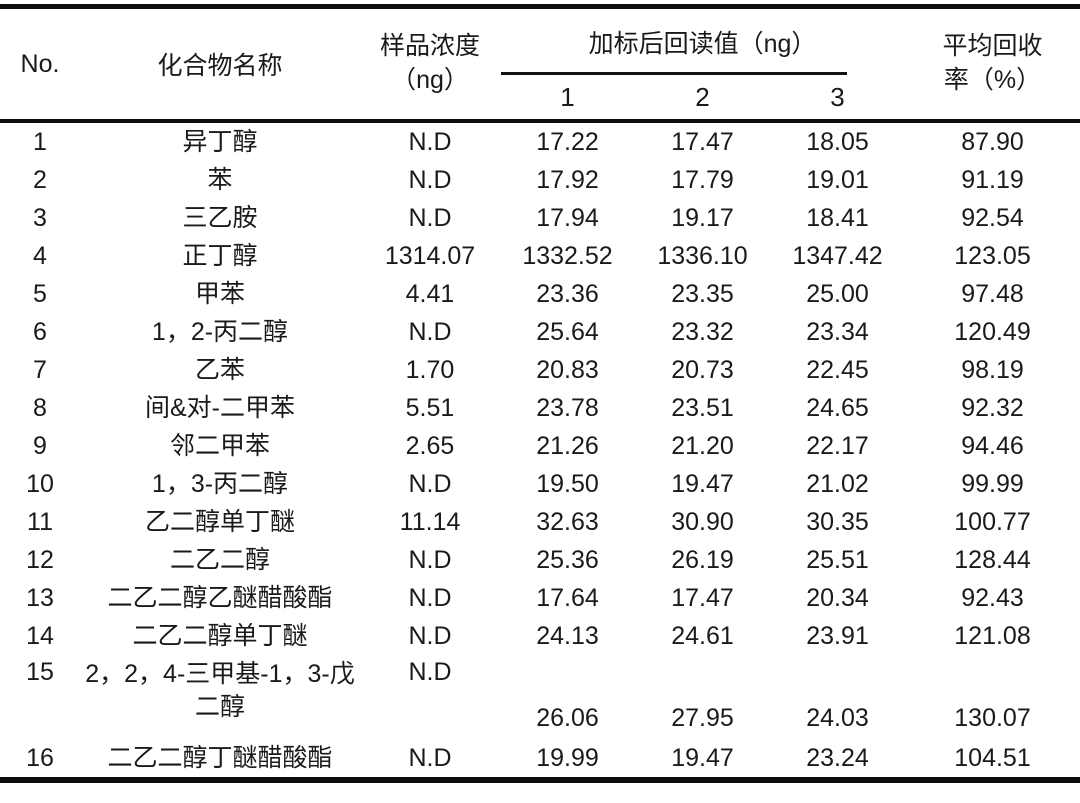 The height and width of the screenshot is (803, 1080). I want to click on readback-value-2: 23.51, so click(702, 407).